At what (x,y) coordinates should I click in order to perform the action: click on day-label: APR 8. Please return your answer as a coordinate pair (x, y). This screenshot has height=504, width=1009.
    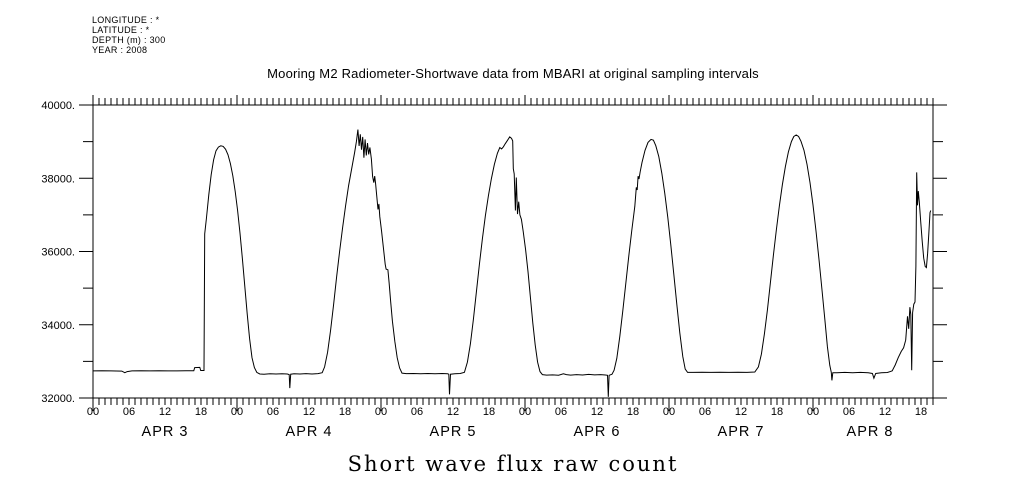
    Looking at the image, I should click on (870, 432).